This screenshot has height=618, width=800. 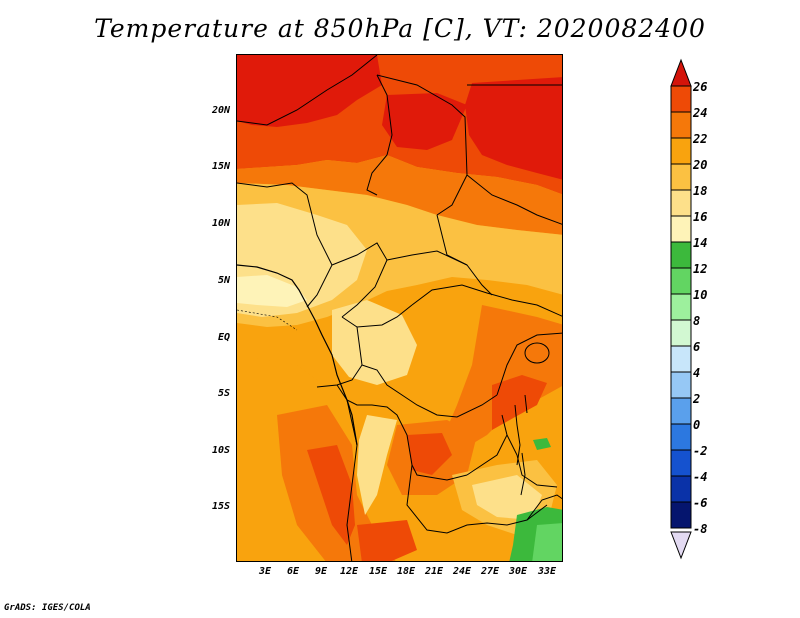 What do you see at coordinates (223, 393) in the screenshot?
I see `lat-label-5s: 5S` at bounding box center [223, 393].